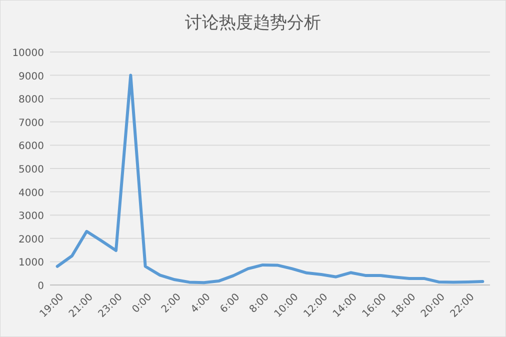 Image resolution: width=506 pixels, height=337 pixels. I want to click on y-tick-label: 6000, so click(31, 146).